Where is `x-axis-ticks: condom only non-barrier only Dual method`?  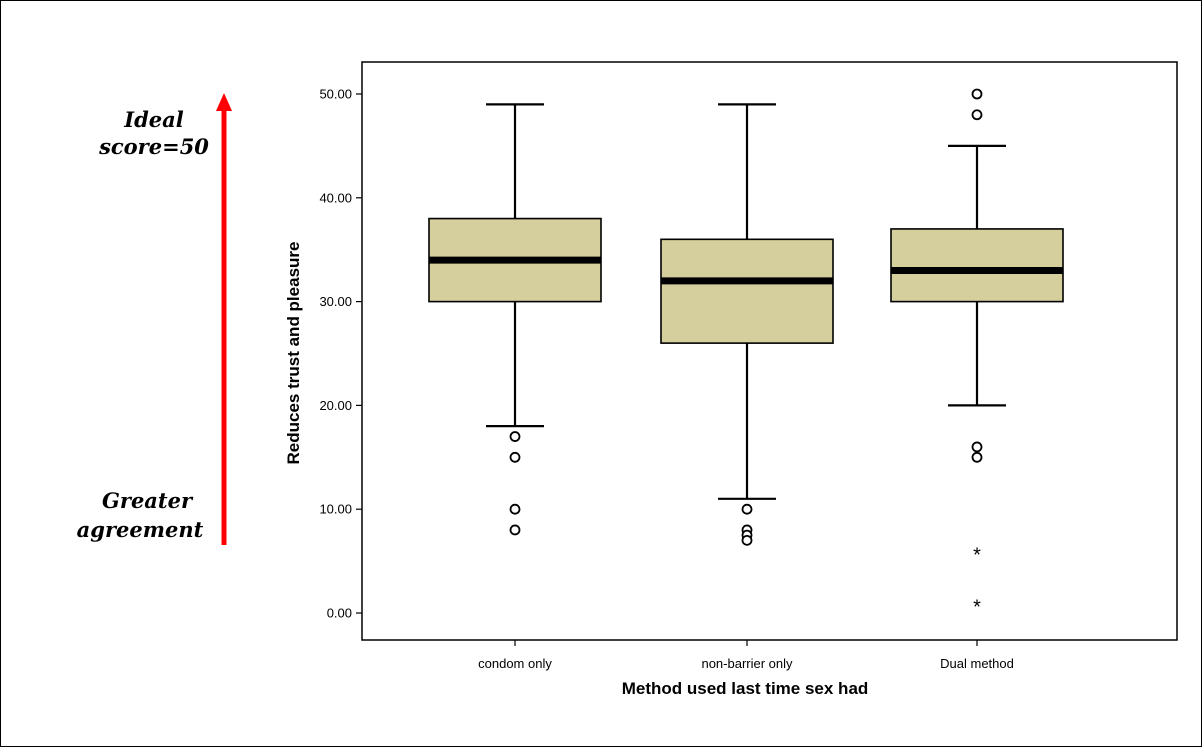 x-axis-ticks: condom only non-barrier only Dual method is located at coordinates (746, 655).